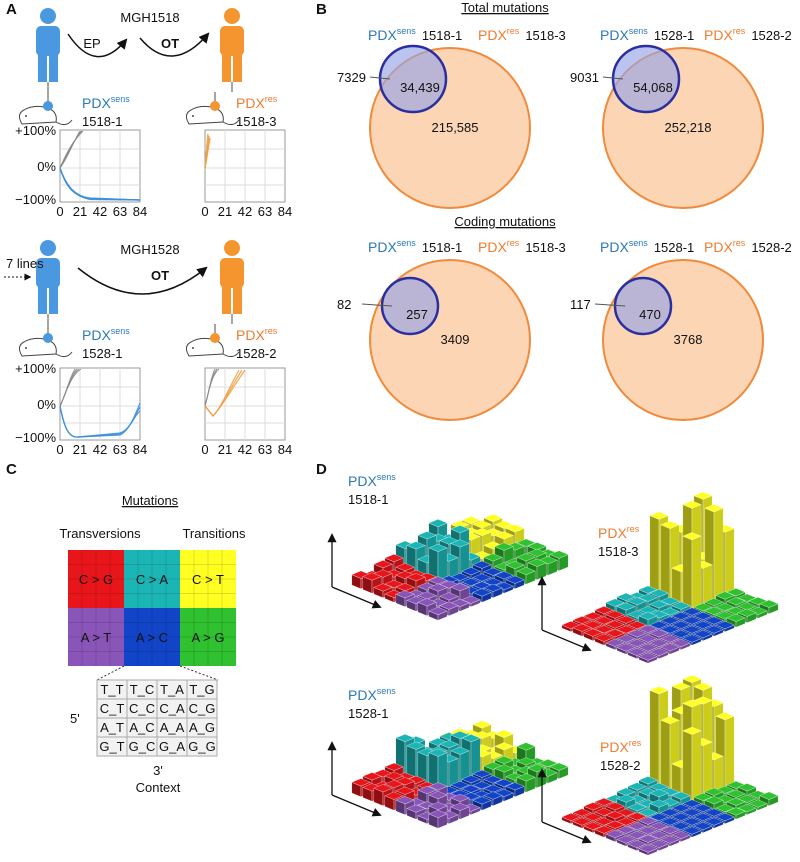 This screenshot has width=800, height=862. Describe the element at coordinates (96, 637) in the screenshot. I see `class-label: A > T` at that location.